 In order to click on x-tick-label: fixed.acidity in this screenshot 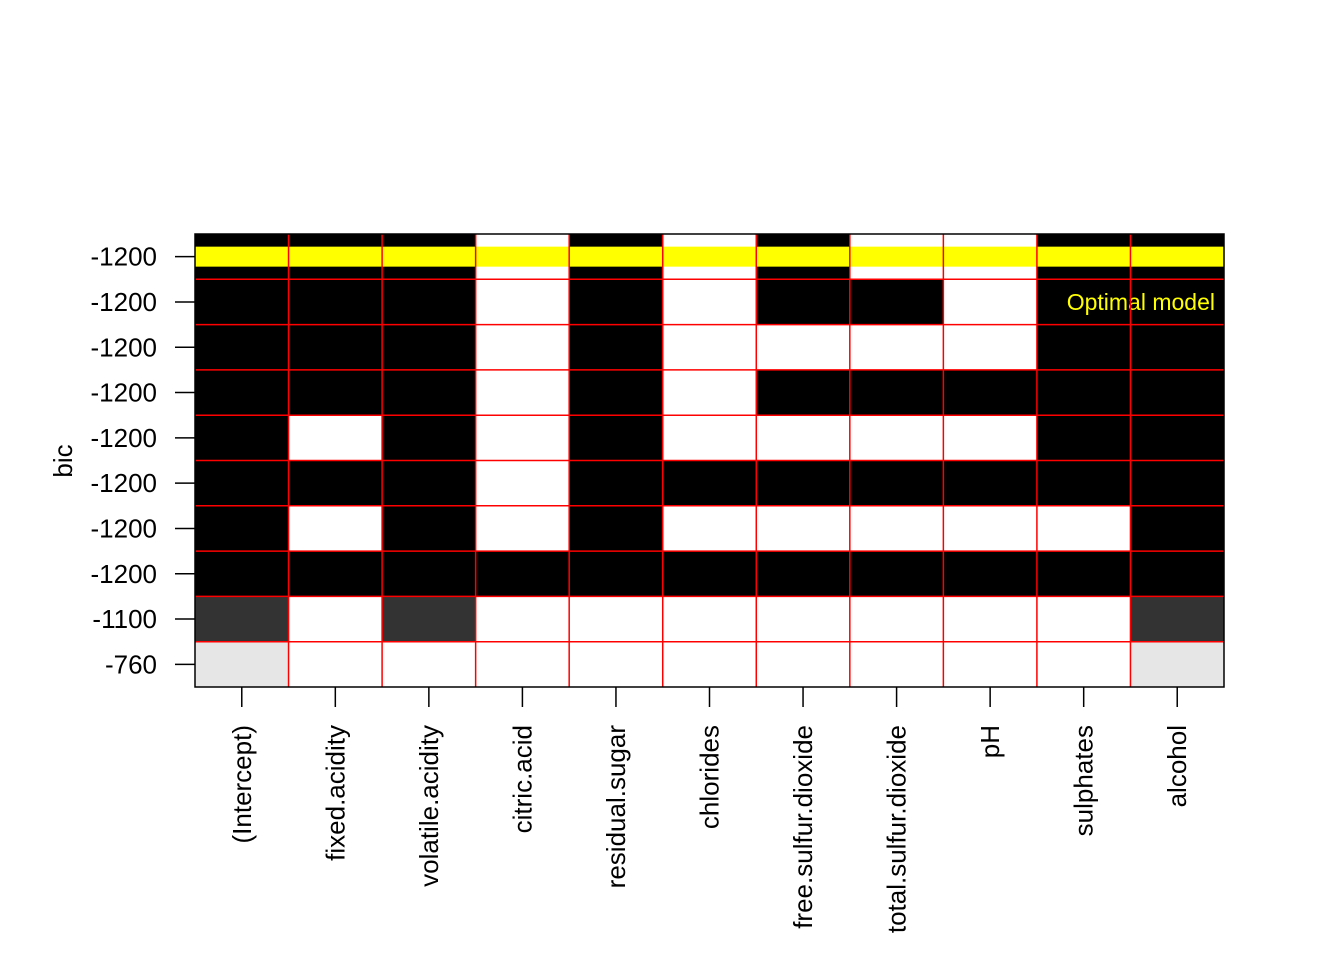, I will do `click(335, 793)`.